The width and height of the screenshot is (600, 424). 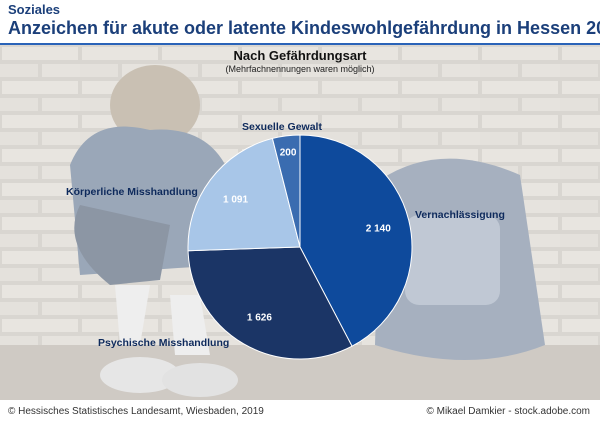 I want to click on category-label-sexuelle-gewalt: Sexuelle Gewalt, so click(x=282, y=127).